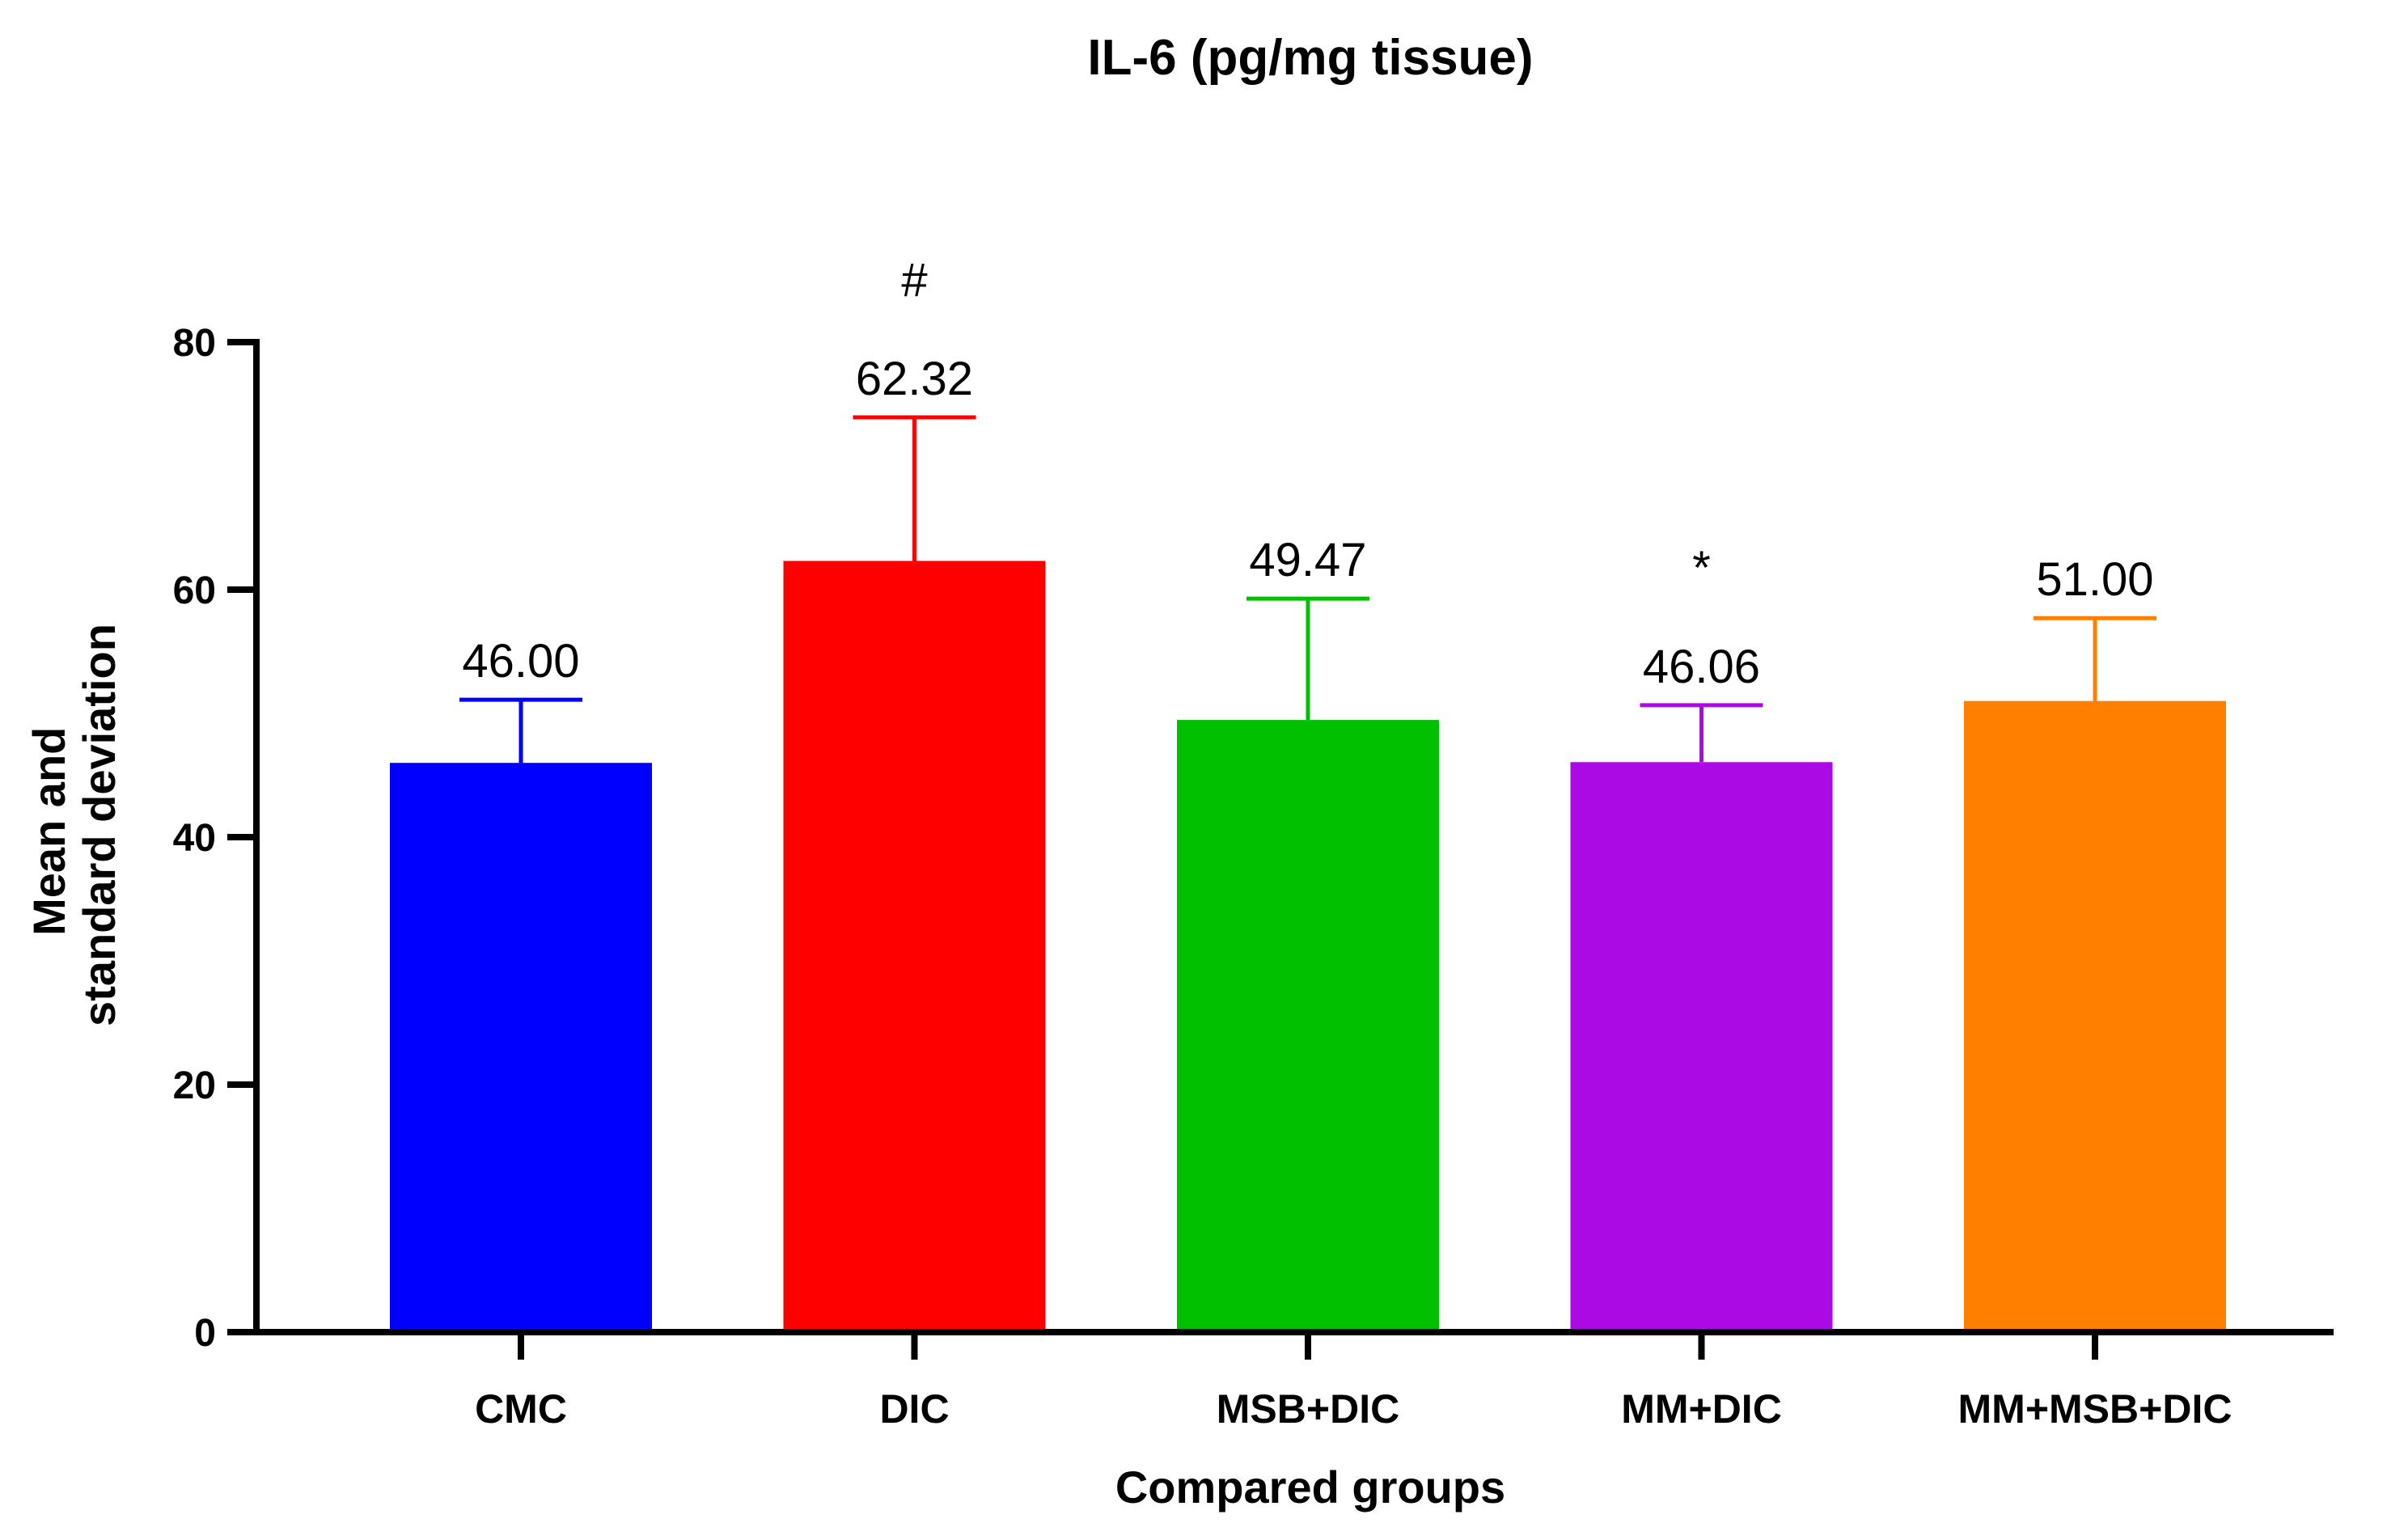 This screenshot has width=2387, height=1540. Describe the element at coordinates (2094, 579) in the screenshot. I see `data-label-5: 51.00` at that location.